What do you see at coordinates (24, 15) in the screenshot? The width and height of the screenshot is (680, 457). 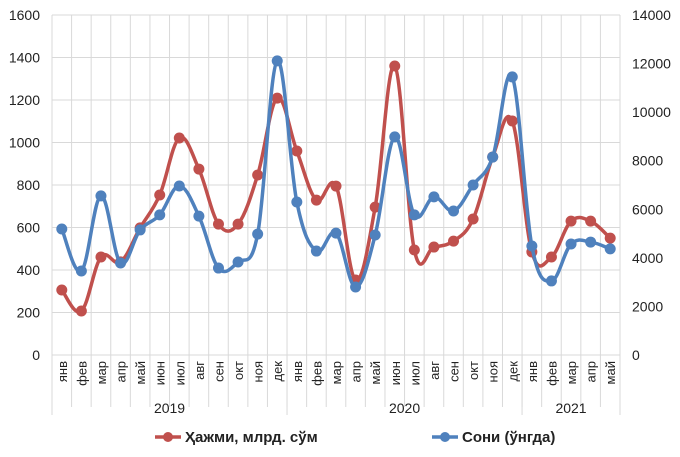 I see `left-axis-tick-label: 1600` at bounding box center [24, 15].